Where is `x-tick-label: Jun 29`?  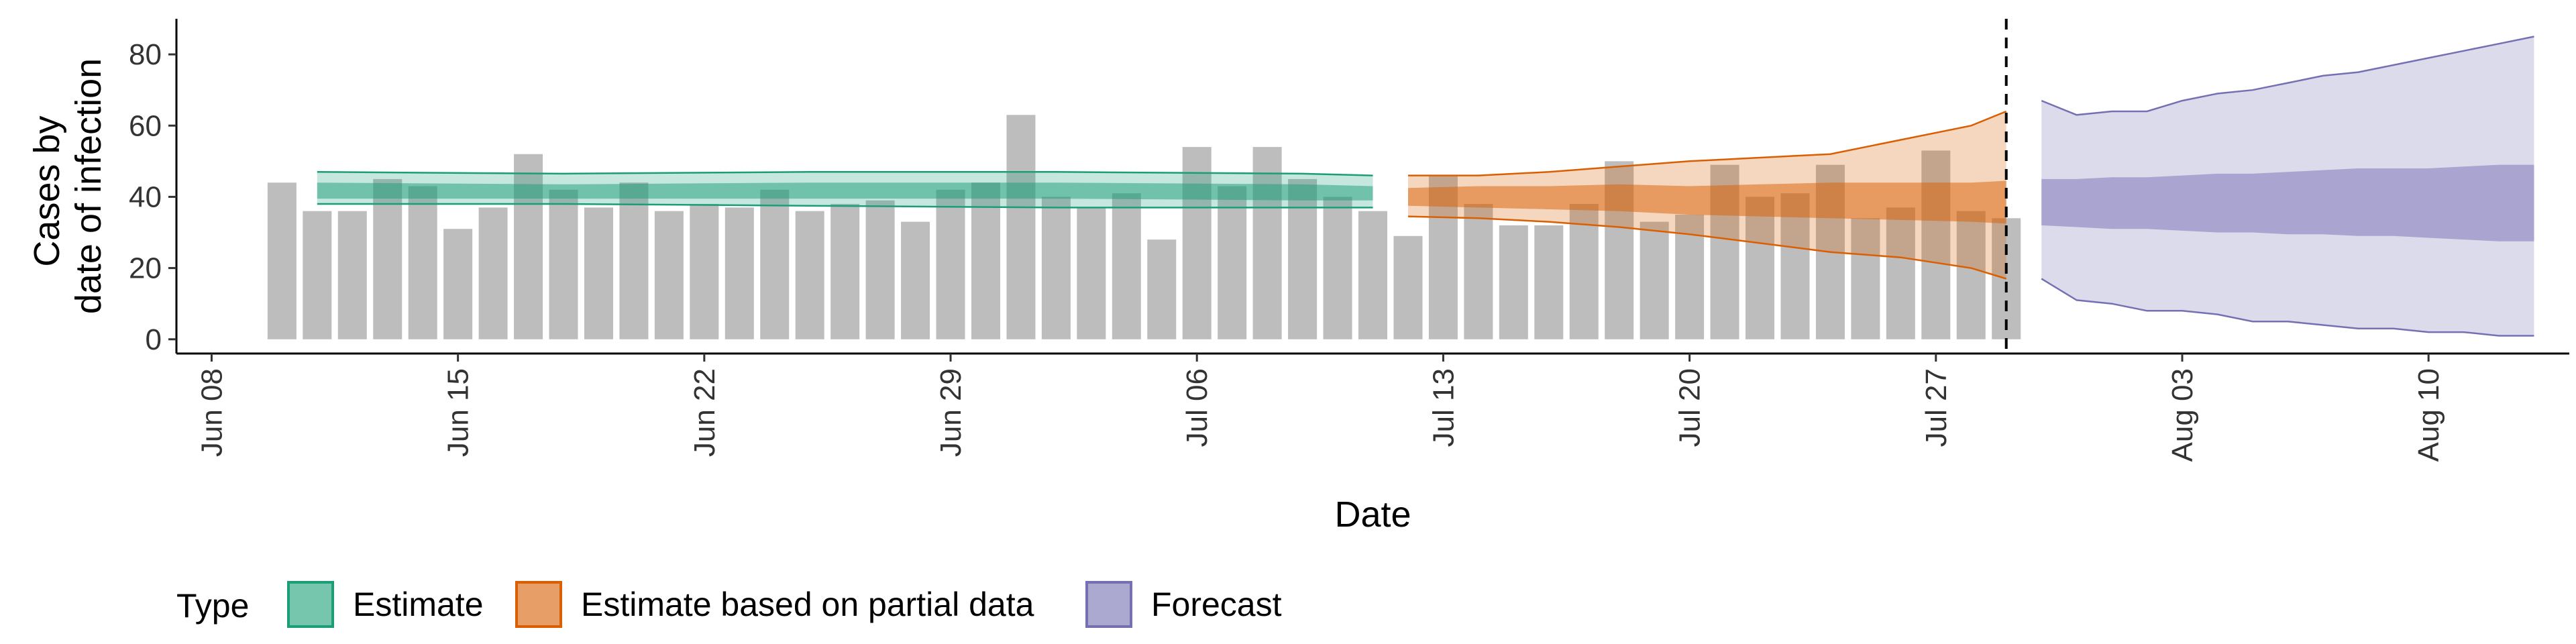 x-tick-label: Jun 29 is located at coordinates (950, 412).